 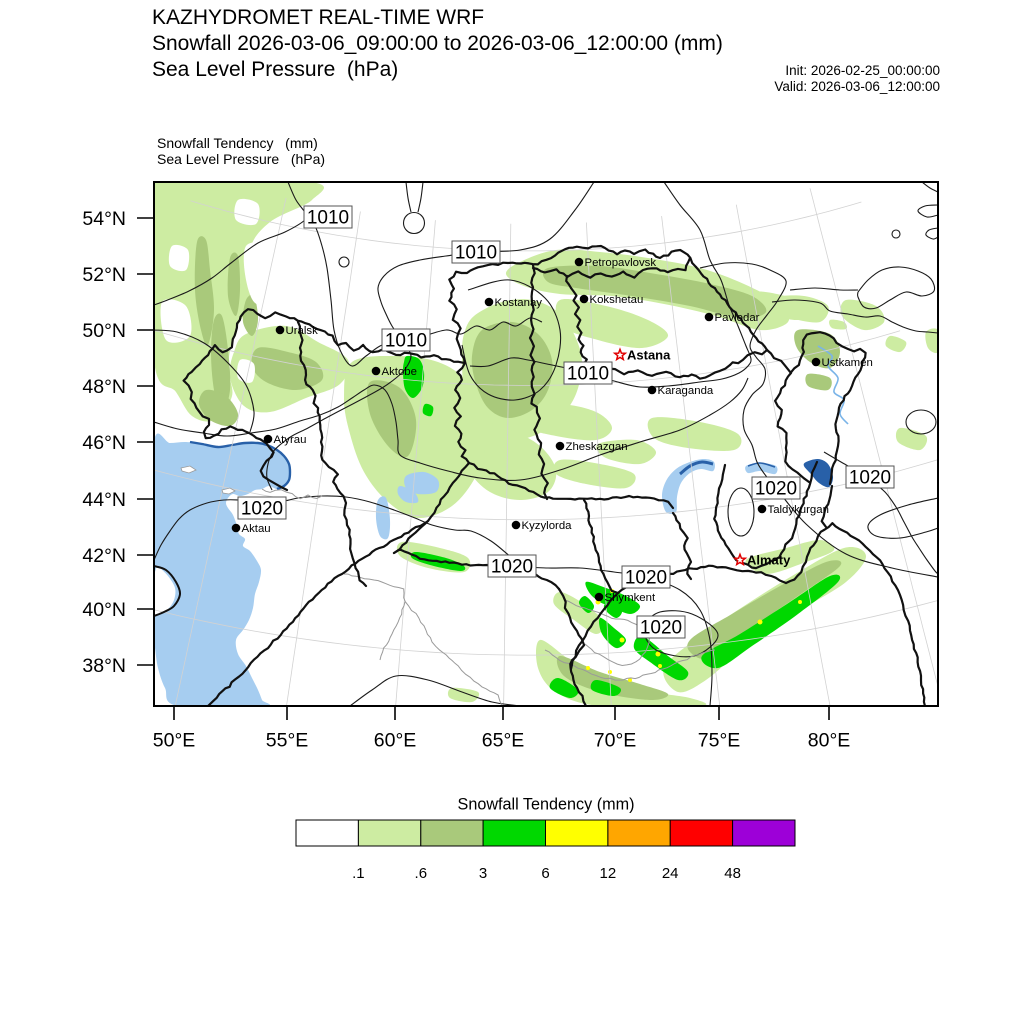 I want to click on svg-text: 40°N, so click(x=104, y=610).